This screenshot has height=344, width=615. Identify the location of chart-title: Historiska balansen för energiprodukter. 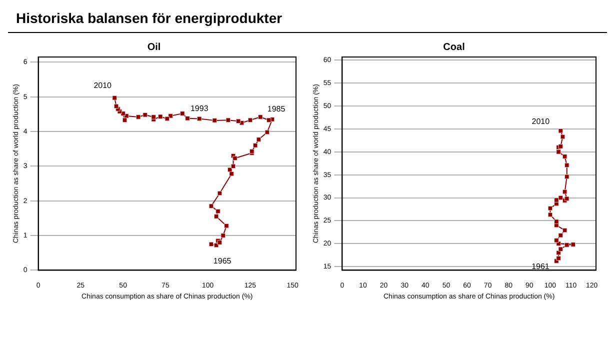
(307, 20).